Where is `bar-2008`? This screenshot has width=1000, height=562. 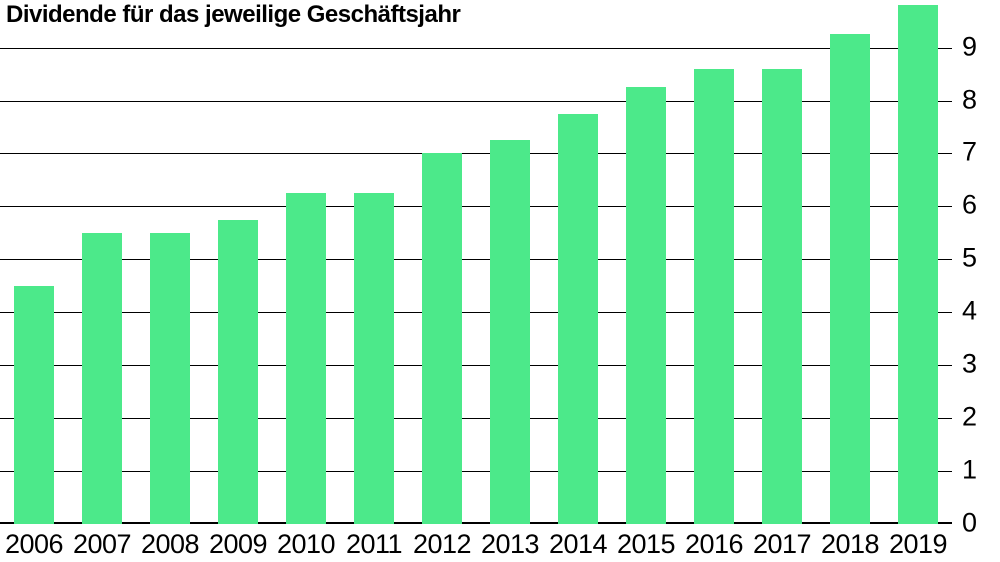
bar-2008 is located at coordinates (170, 378).